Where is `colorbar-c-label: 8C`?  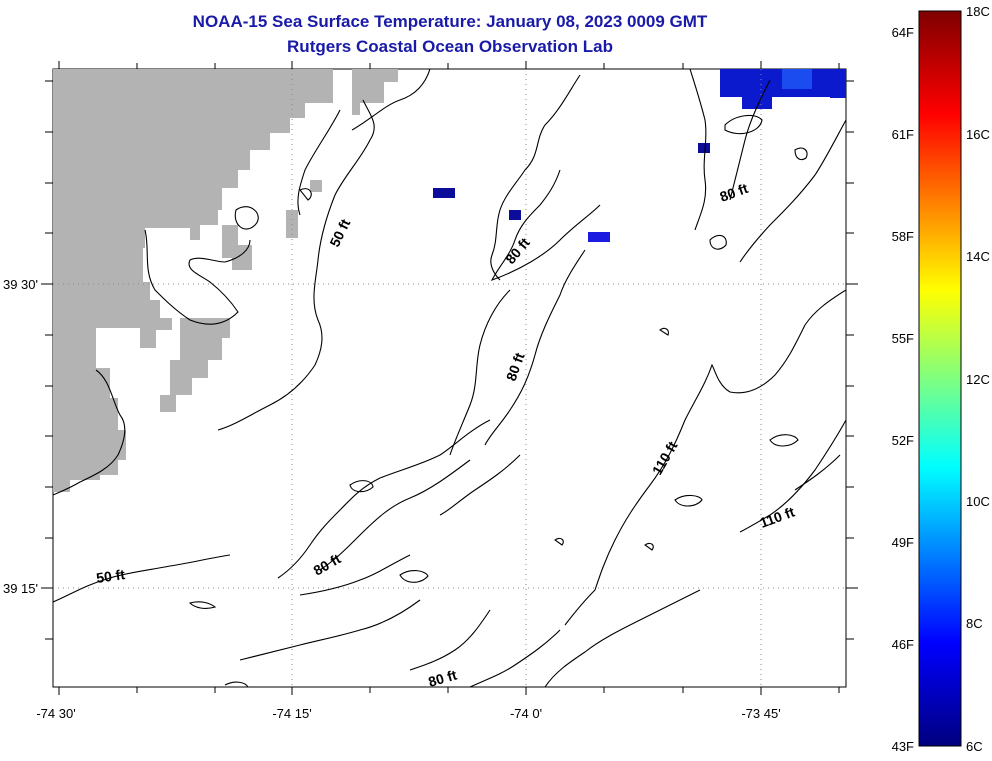 colorbar-c-label: 8C is located at coordinates (974, 623).